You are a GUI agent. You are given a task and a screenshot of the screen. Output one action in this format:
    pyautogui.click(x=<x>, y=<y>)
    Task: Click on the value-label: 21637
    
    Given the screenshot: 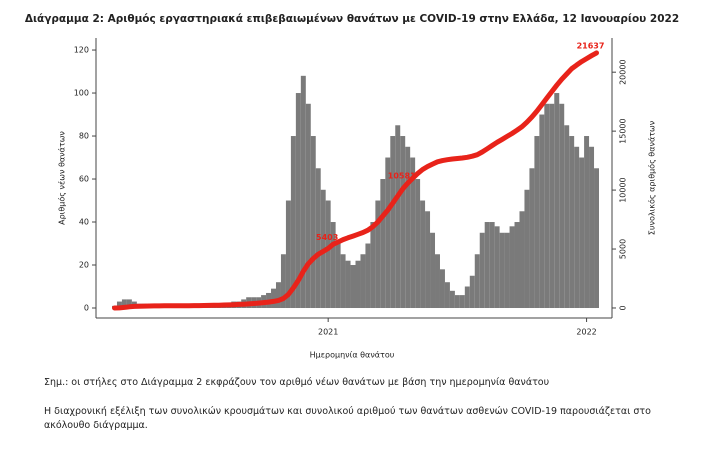 What is the action you would take?
    pyautogui.click(x=591, y=45)
    